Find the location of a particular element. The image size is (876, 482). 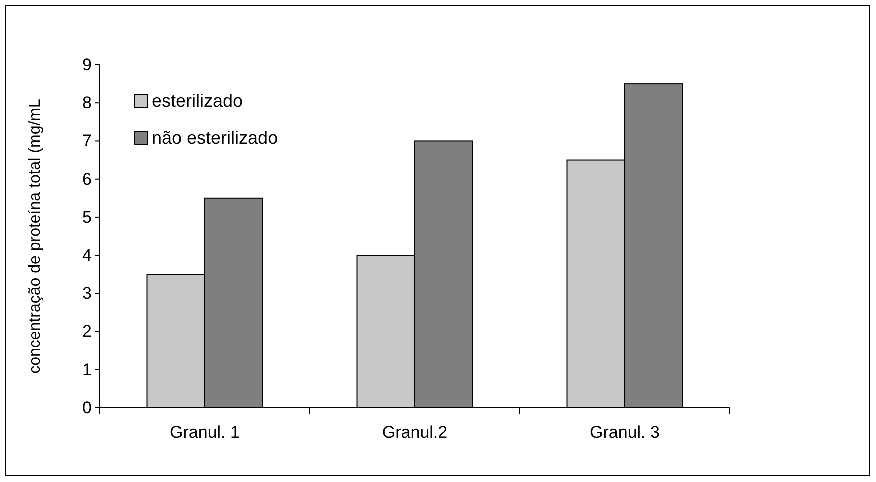

y-tick-label: 2 is located at coordinates (87, 332).